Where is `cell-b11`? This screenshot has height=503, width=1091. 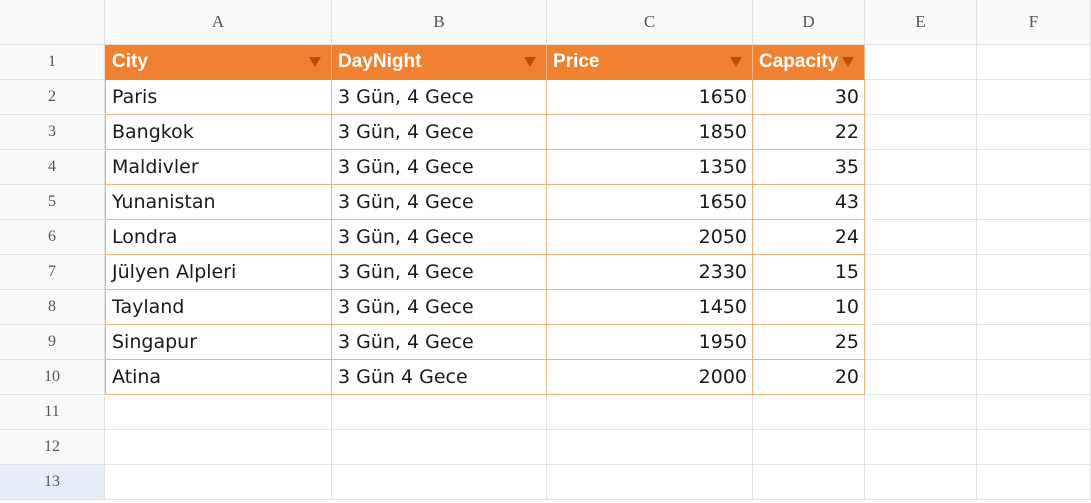
cell-b11 is located at coordinates (439, 412).